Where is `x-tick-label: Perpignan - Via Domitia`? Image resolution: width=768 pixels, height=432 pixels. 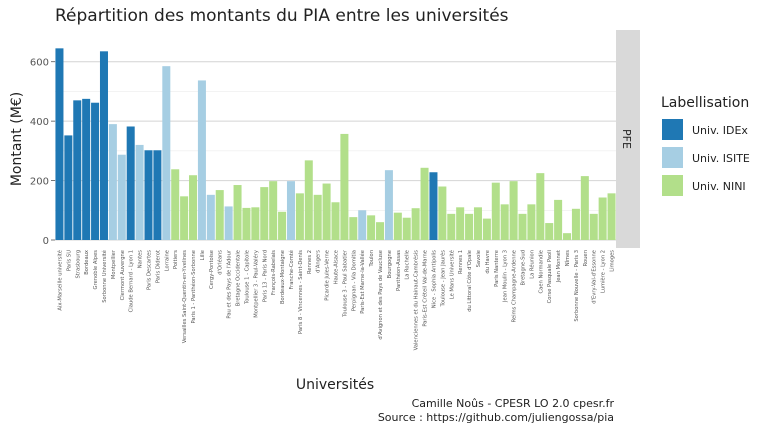
x-tick-label: Perpignan - Via Domitia is located at coordinates (354, 280).